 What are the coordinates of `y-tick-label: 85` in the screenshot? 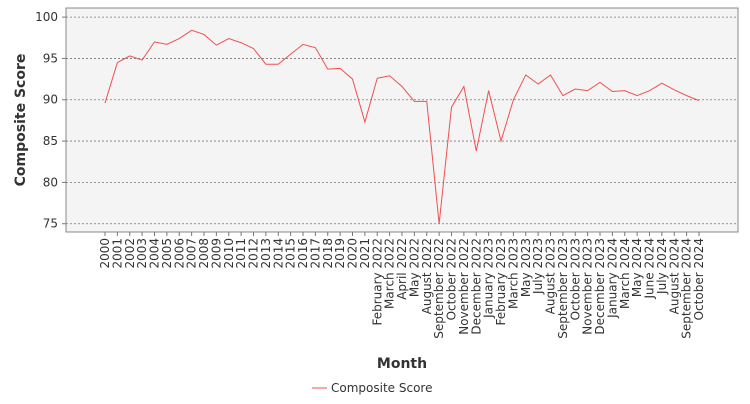 It's located at (50, 141).